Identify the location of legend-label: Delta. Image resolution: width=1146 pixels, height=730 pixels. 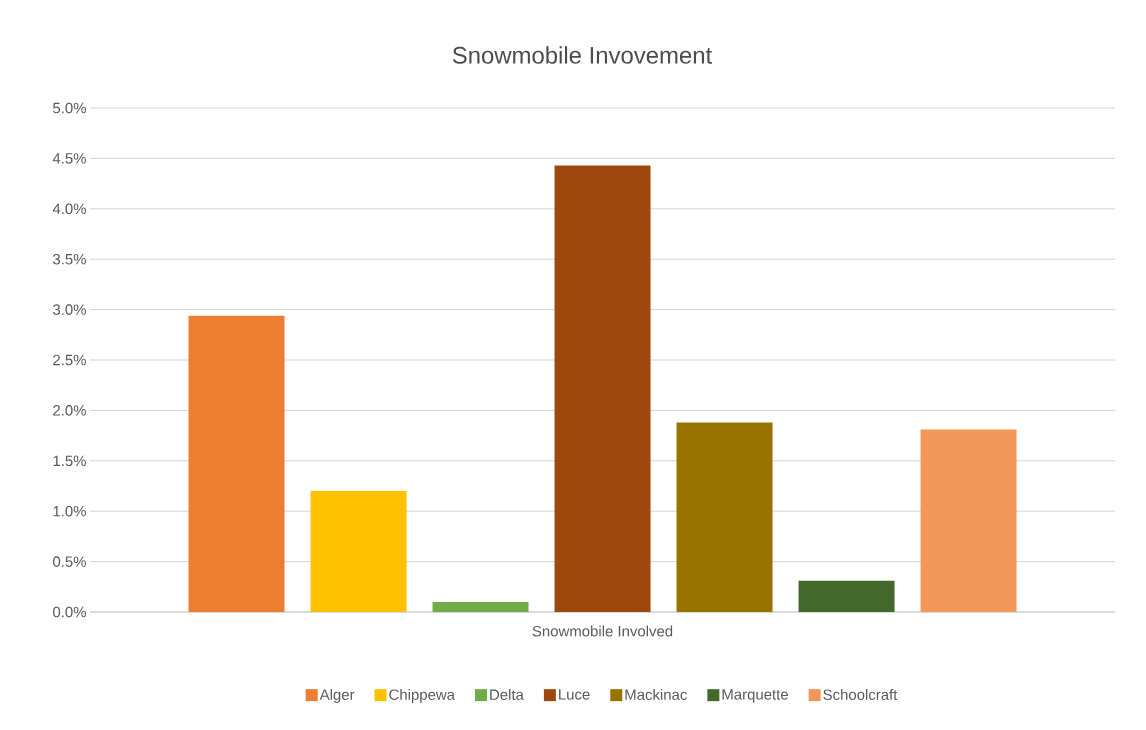
(507, 694).